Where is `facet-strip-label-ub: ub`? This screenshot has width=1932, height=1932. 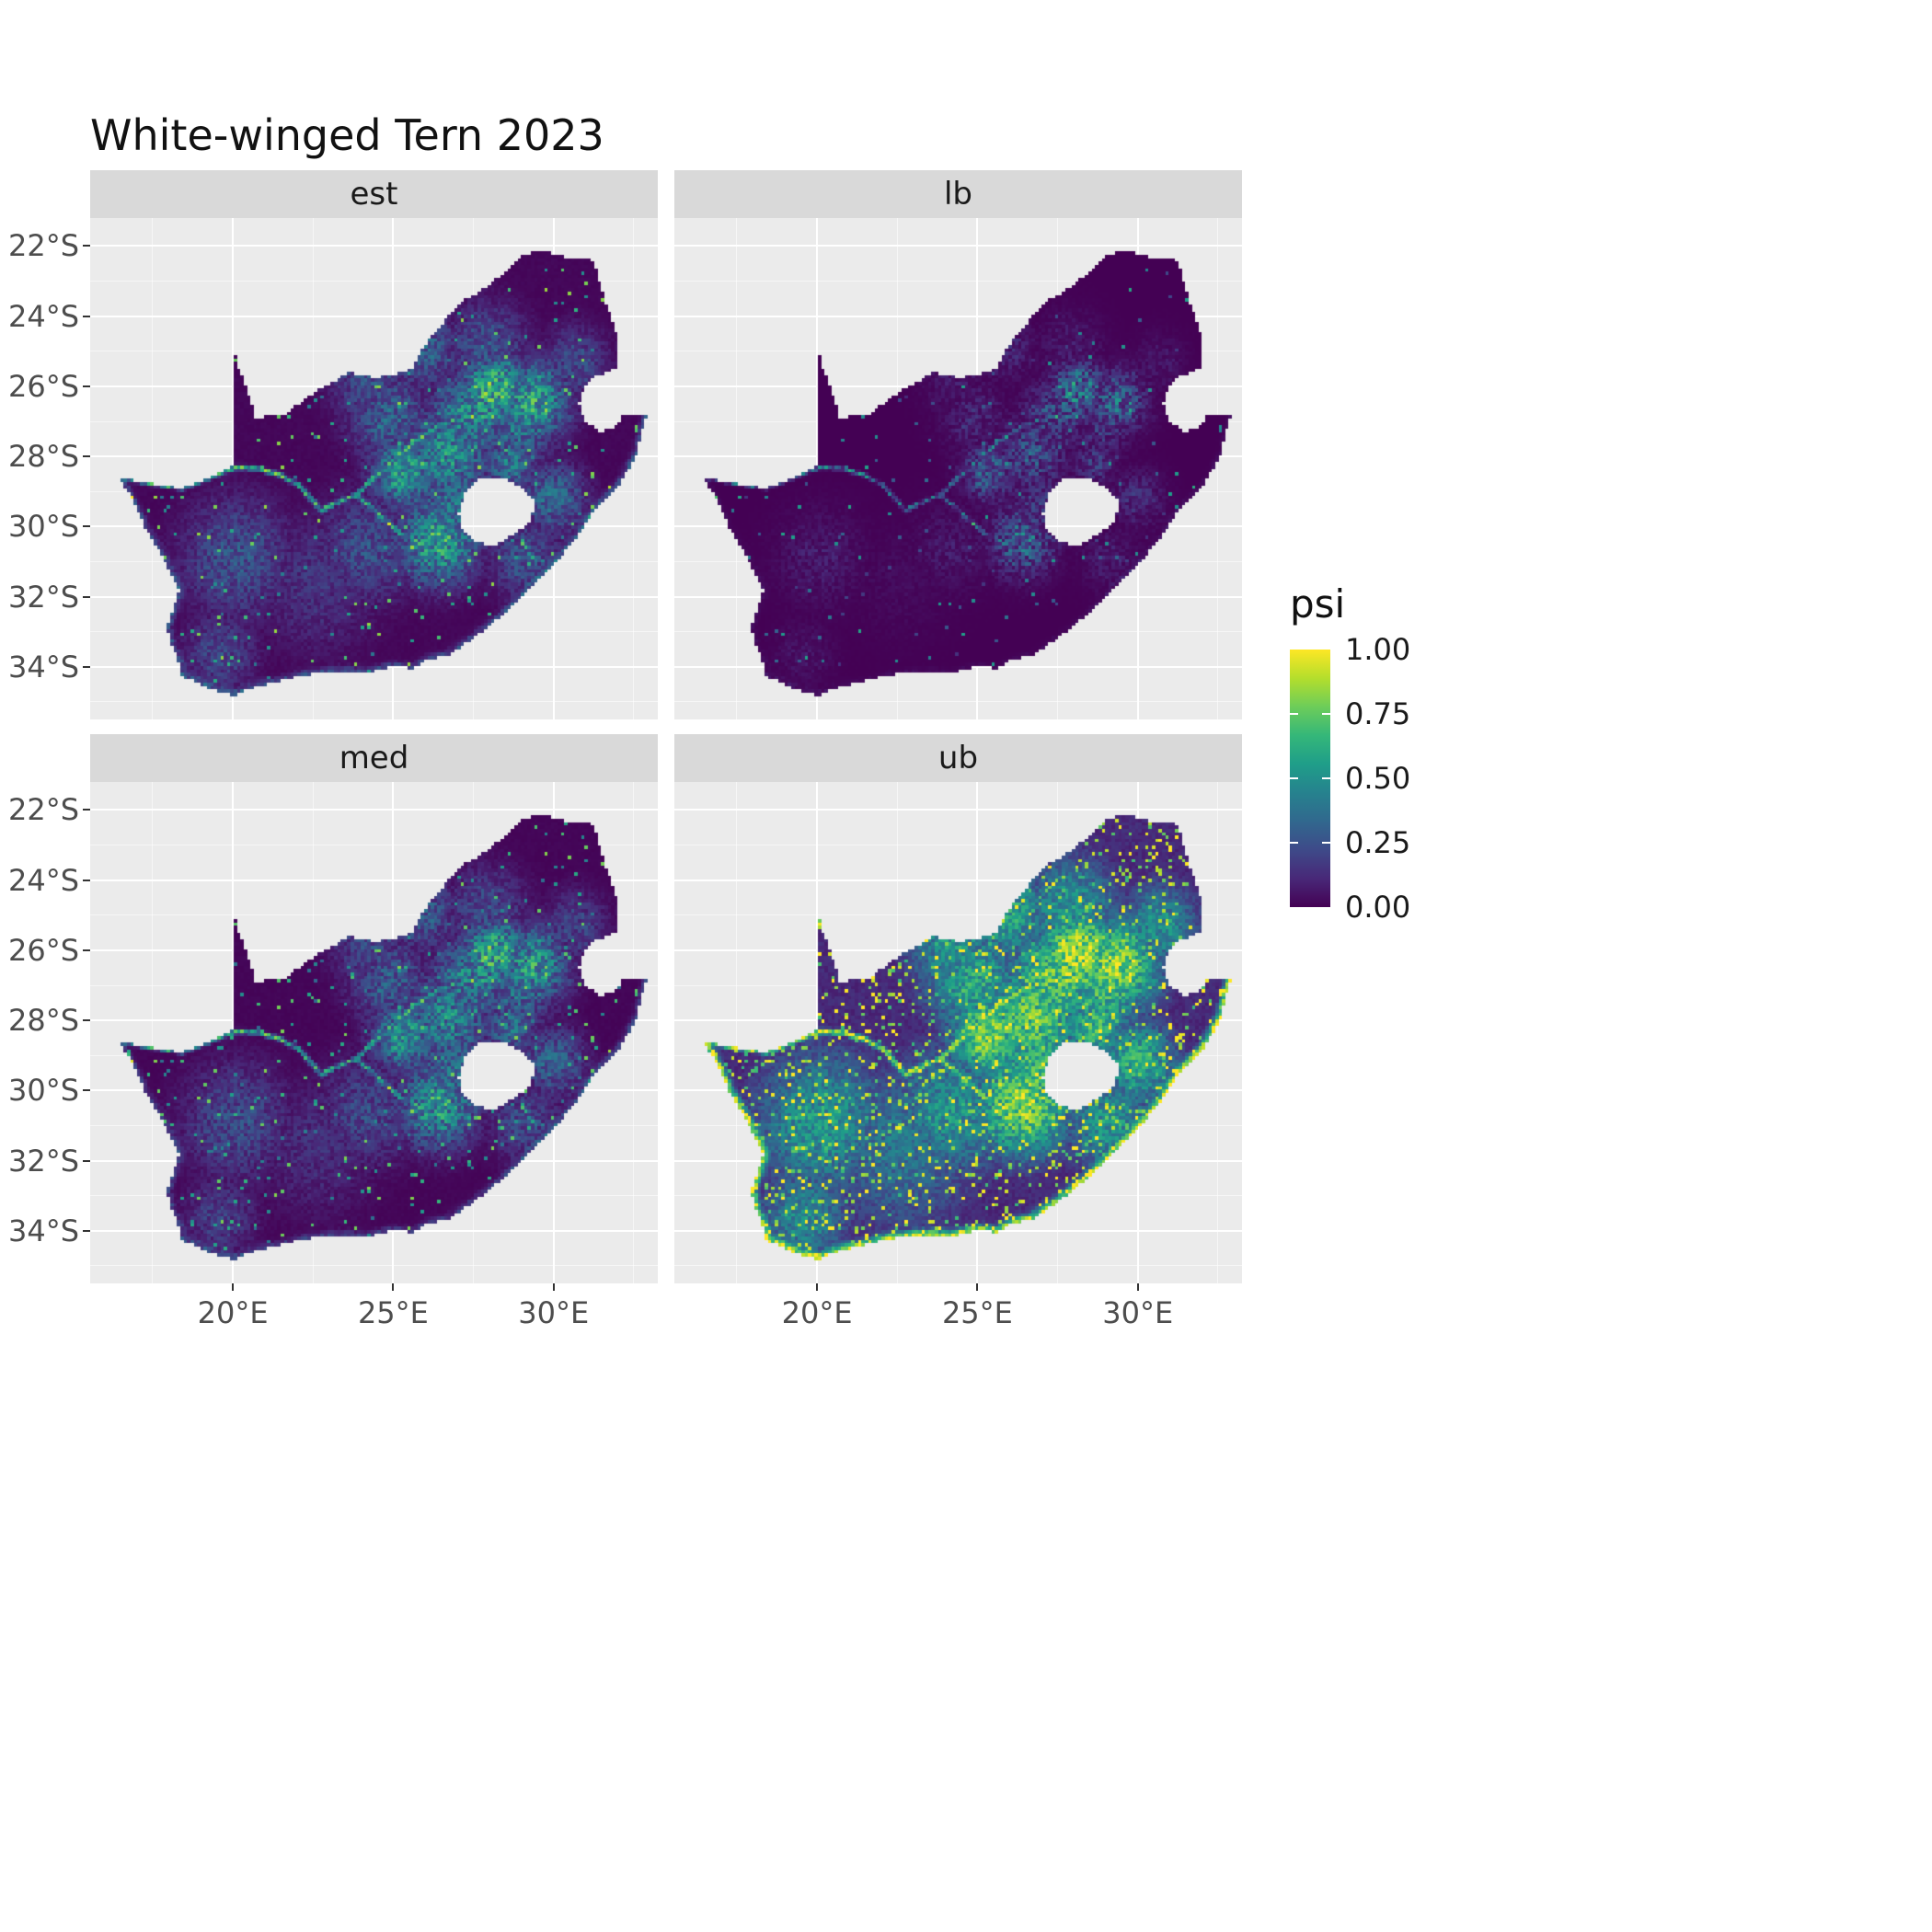 facet-strip-label-ub: ub is located at coordinates (958, 758).